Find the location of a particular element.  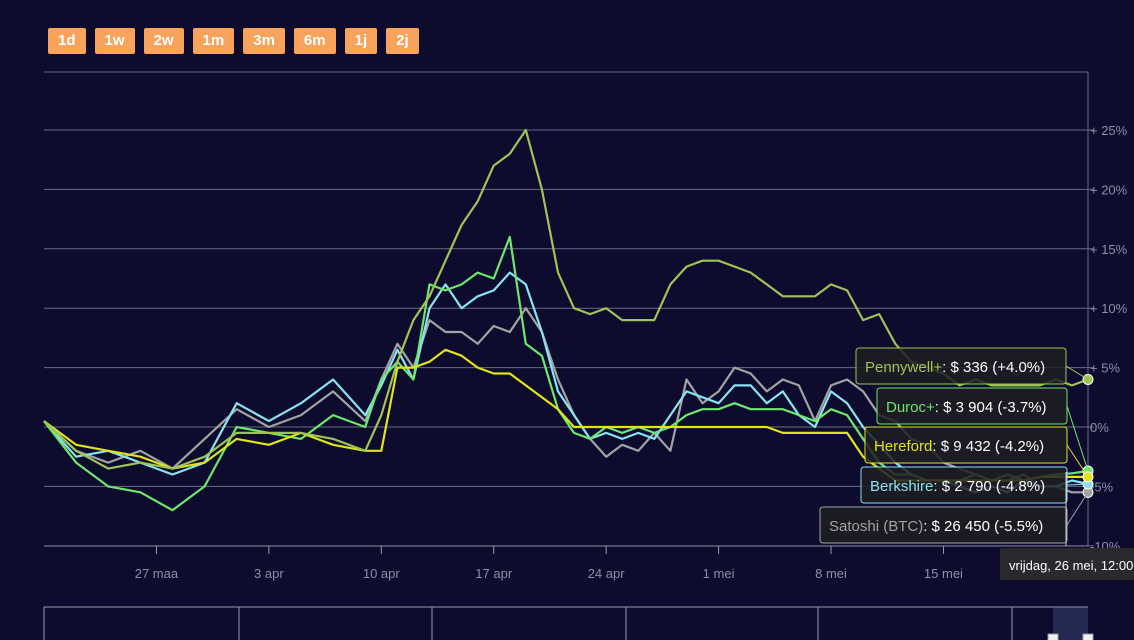

series-name: Pennywell+ is located at coordinates (903, 367).